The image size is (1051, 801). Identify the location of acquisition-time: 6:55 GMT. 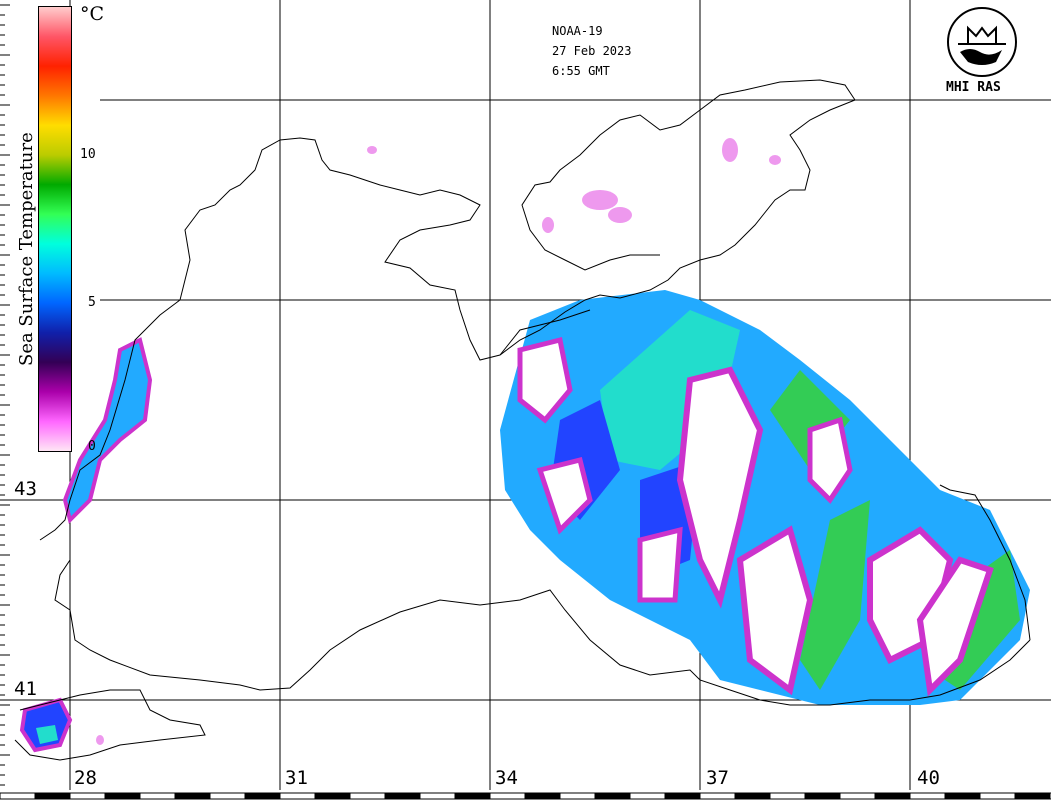
(581, 71).